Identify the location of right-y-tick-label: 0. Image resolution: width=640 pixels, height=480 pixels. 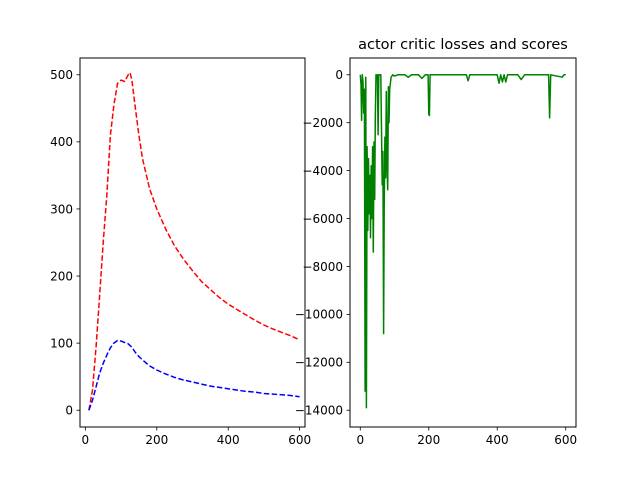
(339, 75).